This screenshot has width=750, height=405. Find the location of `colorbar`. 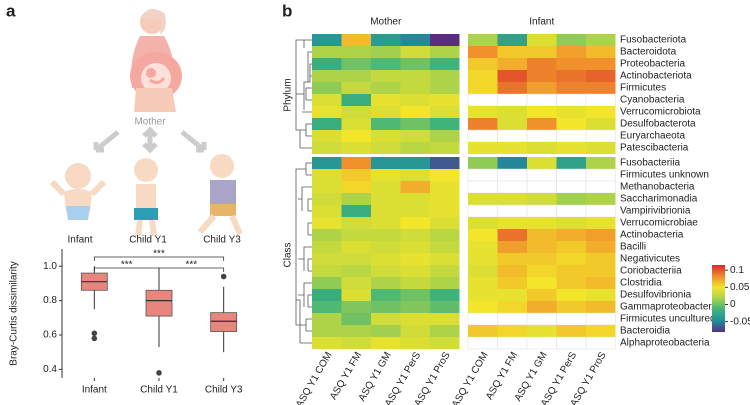

colorbar is located at coordinates (718, 298).